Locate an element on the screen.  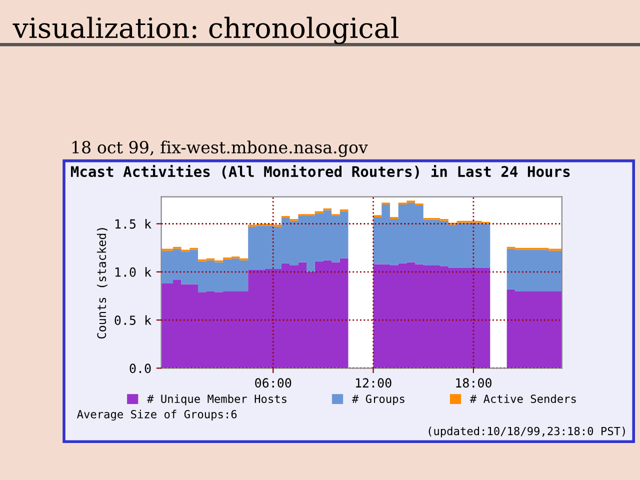
y-tick-label: 0.0 is located at coordinates (140, 369).